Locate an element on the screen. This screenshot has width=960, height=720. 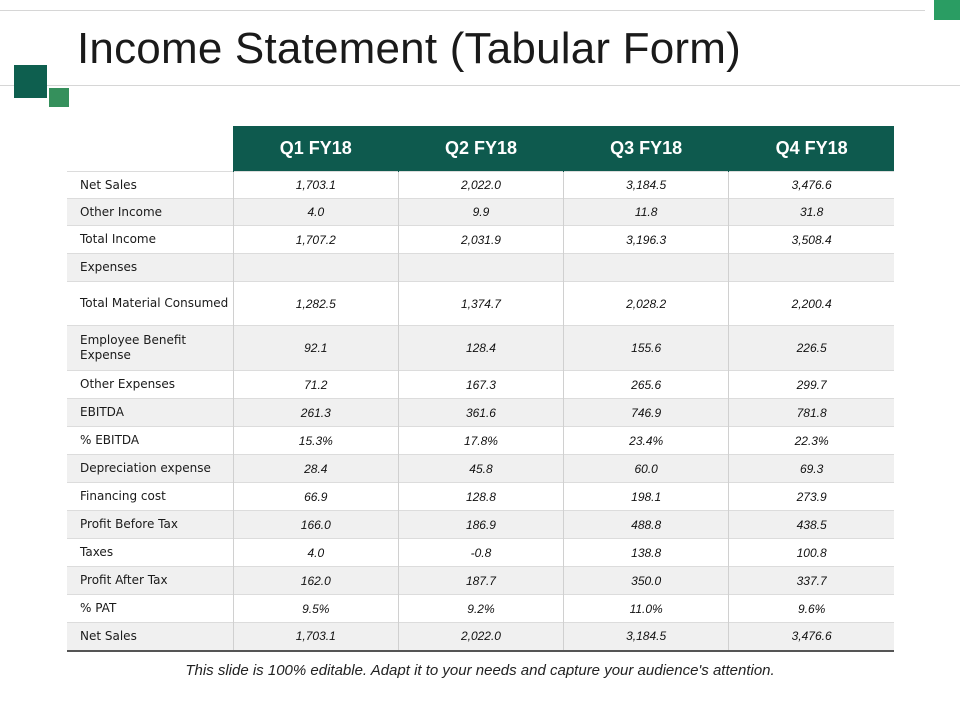
value-cell: 22.3% is located at coordinates (811, 440).